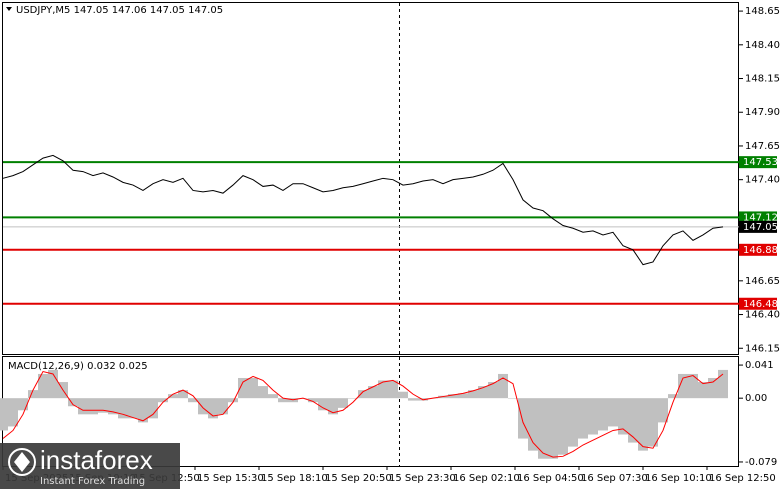 This screenshot has width=781, height=489. I want to click on level-label: 147.12, so click(760, 217).